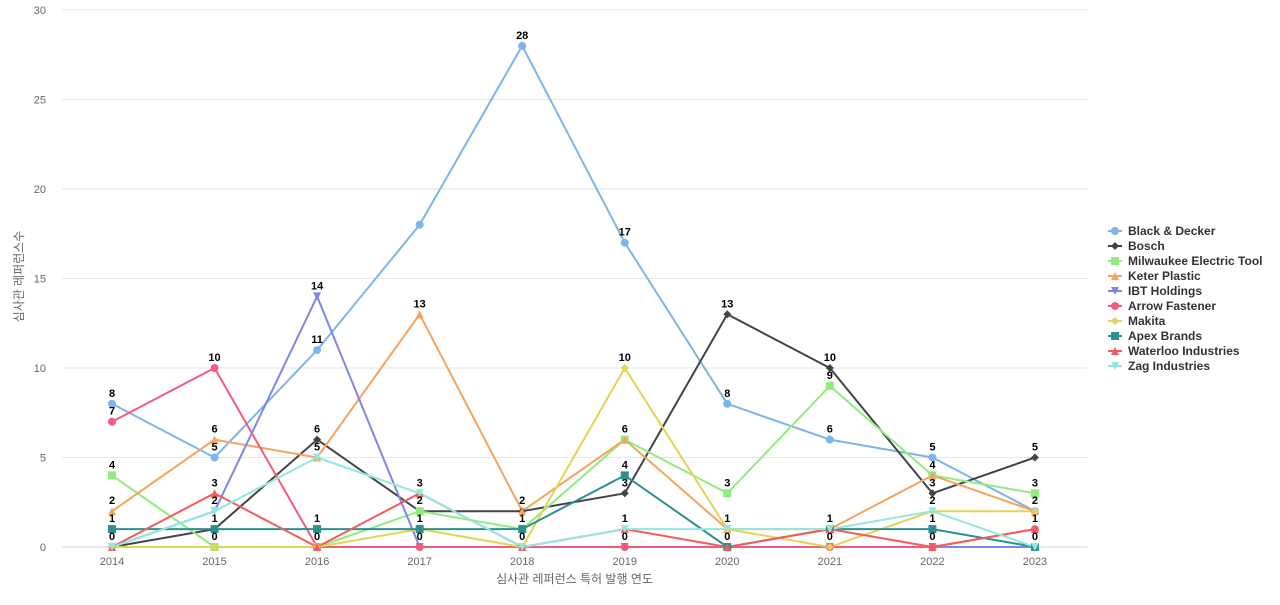 This screenshot has height=605, width=1280. What do you see at coordinates (574, 511) in the screenshot?
I see `series-line` at bounding box center [574, 511].